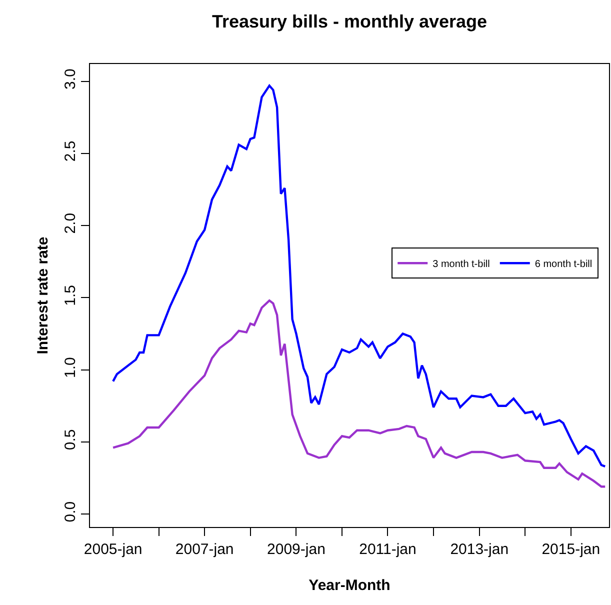 Image resolution: width=611 pixels, height=605 pixels. I want to click on x-tick-label: 2009-jan, so click(296, 549).